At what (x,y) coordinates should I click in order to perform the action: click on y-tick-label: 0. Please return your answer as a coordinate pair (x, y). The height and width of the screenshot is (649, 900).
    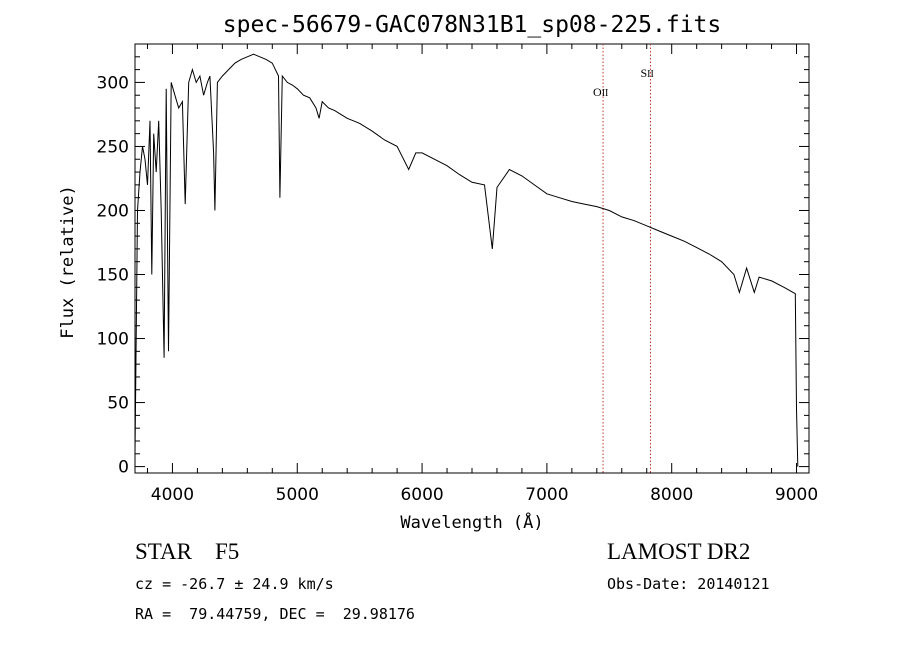
    Looking at the image, I should click on (123, 468).